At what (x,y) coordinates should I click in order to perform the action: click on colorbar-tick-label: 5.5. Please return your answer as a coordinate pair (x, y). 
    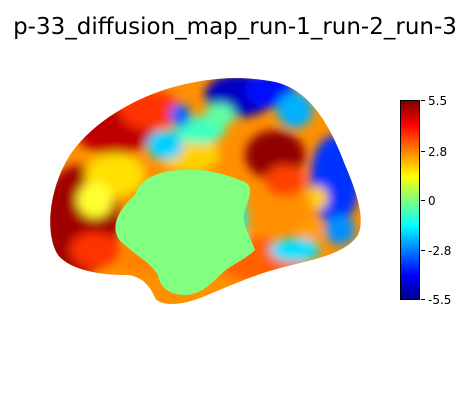
    Looking at the image, I should click on (438, 101).